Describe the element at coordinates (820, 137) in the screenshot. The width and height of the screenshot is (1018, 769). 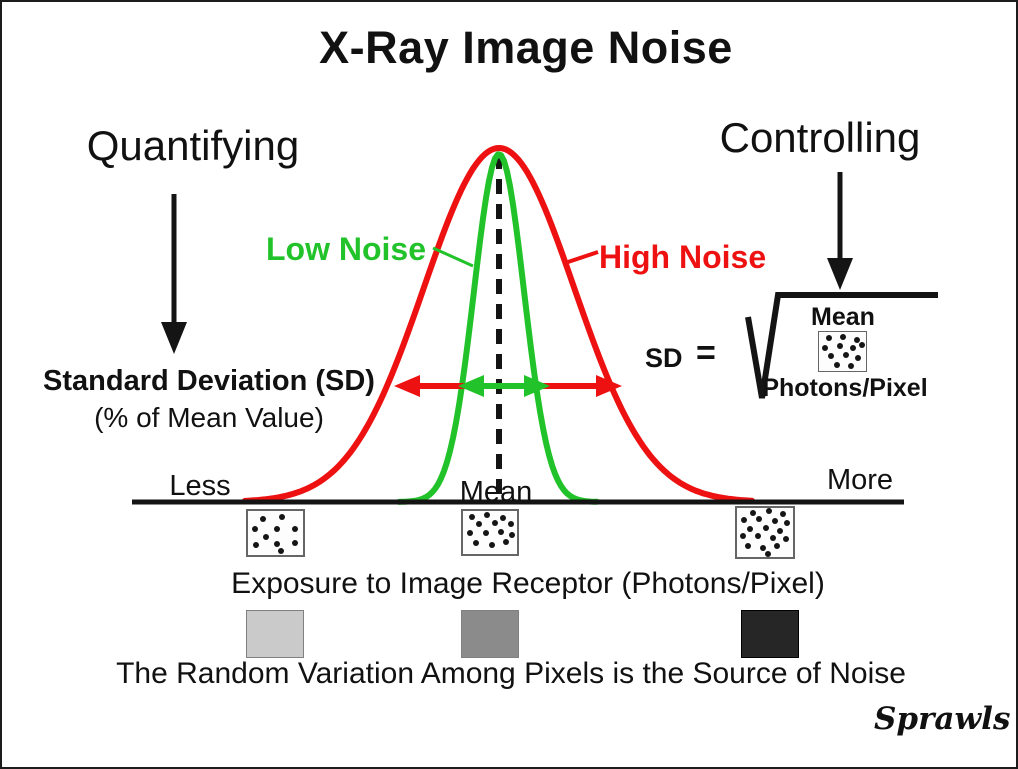
I see `controlling-heading: Controlling` at that location.